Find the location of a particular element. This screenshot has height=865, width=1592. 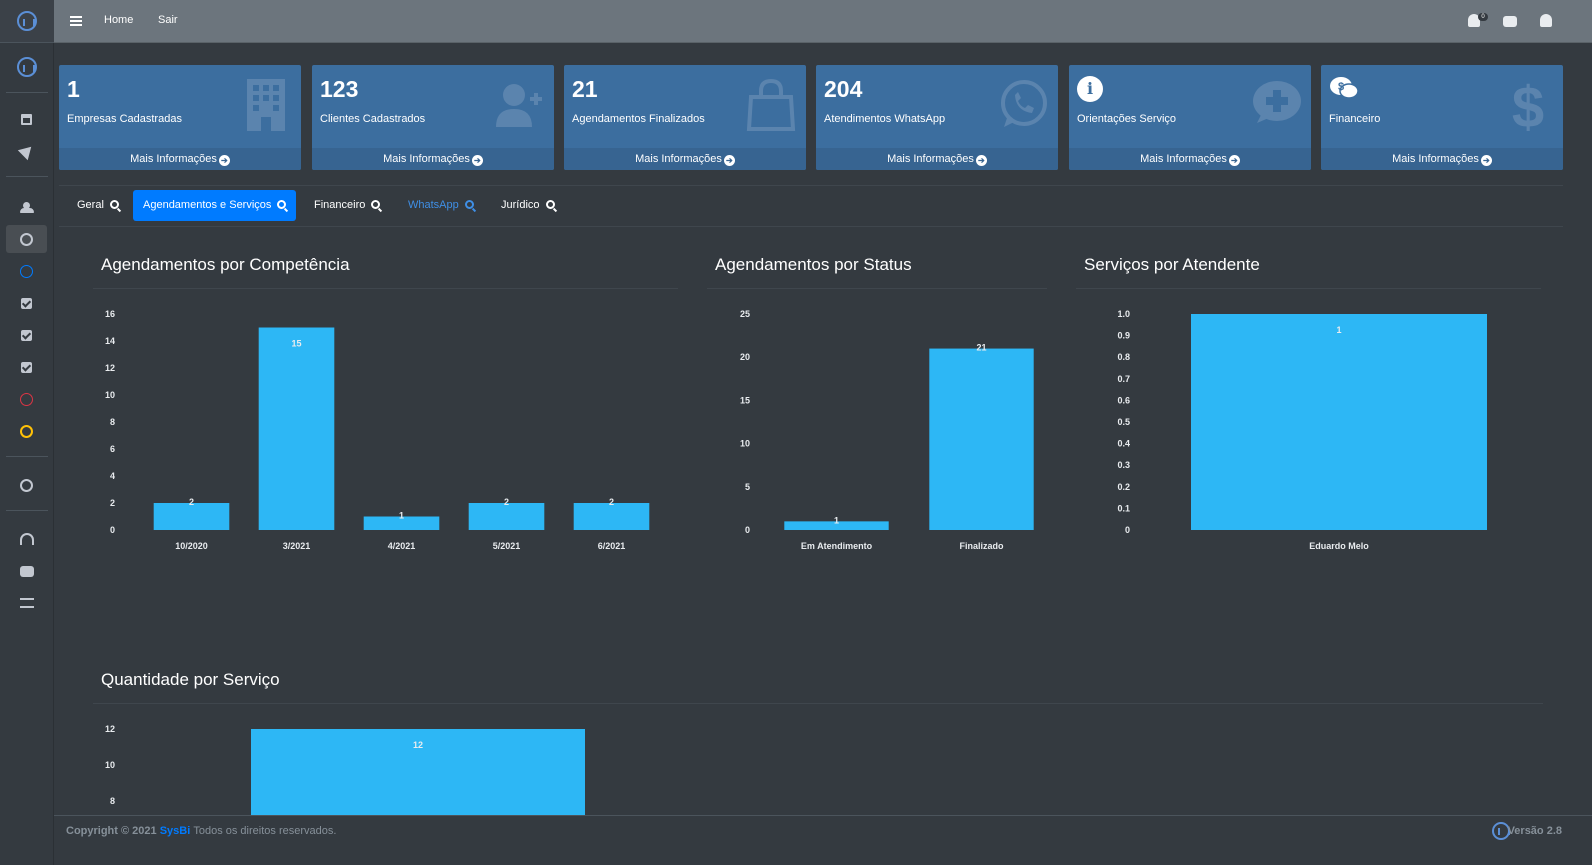

y-tick-label: 14 is located at coordinates (110, 341).